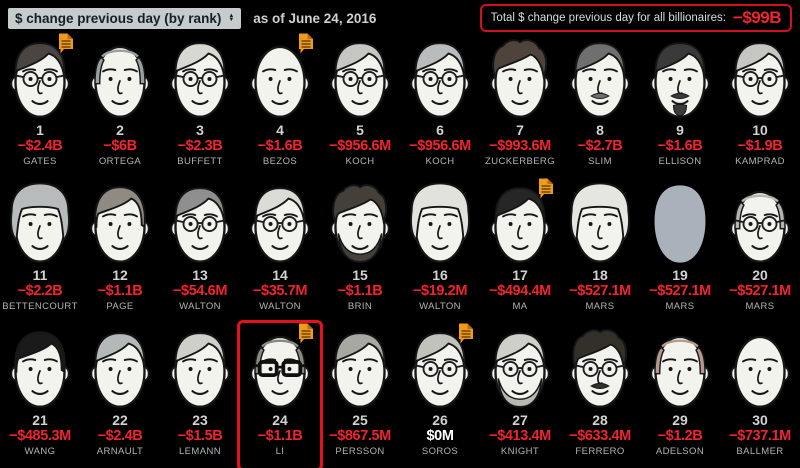 The width and height of the screenshot is (800, 468). What do you see at coordinates (120, 146) in the screenshot?
I see `daily-change-value: −$6B` at bounding box center [120, 146].